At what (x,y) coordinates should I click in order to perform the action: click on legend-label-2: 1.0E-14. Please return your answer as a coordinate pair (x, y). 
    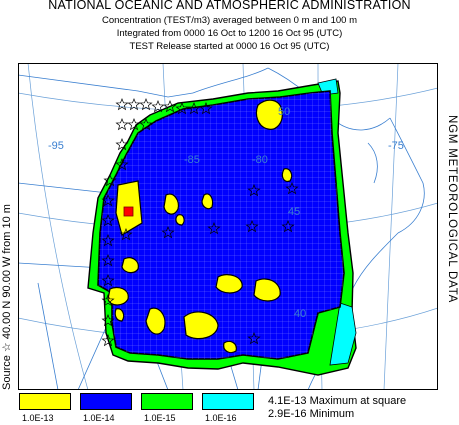
    Looking at the image, I should click on (99, 418).